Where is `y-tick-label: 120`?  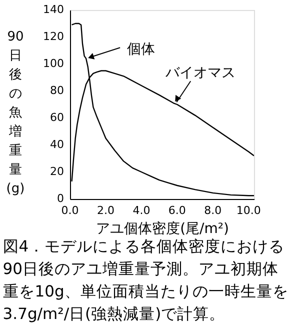 y-tick-label: 120 is located at coordinates (53, 36).